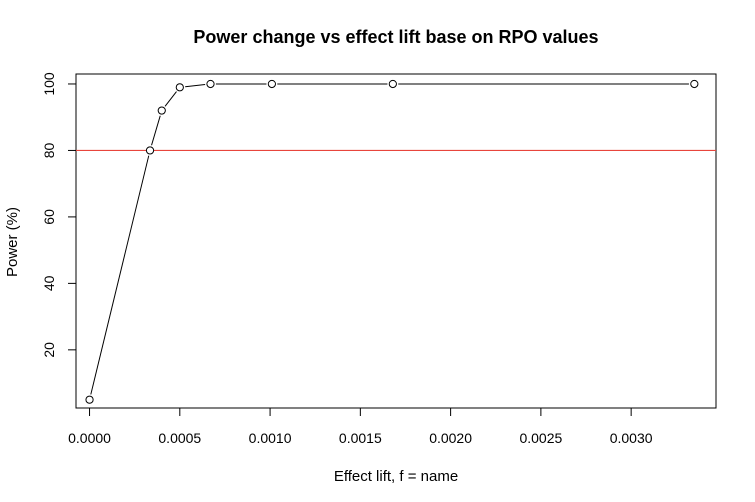 This screenshot has width=755, height=502. What do you see at coordinates (49, 150) in the screenshot?
I see `y-tick-label: 80` at bounding box center [49, 150].